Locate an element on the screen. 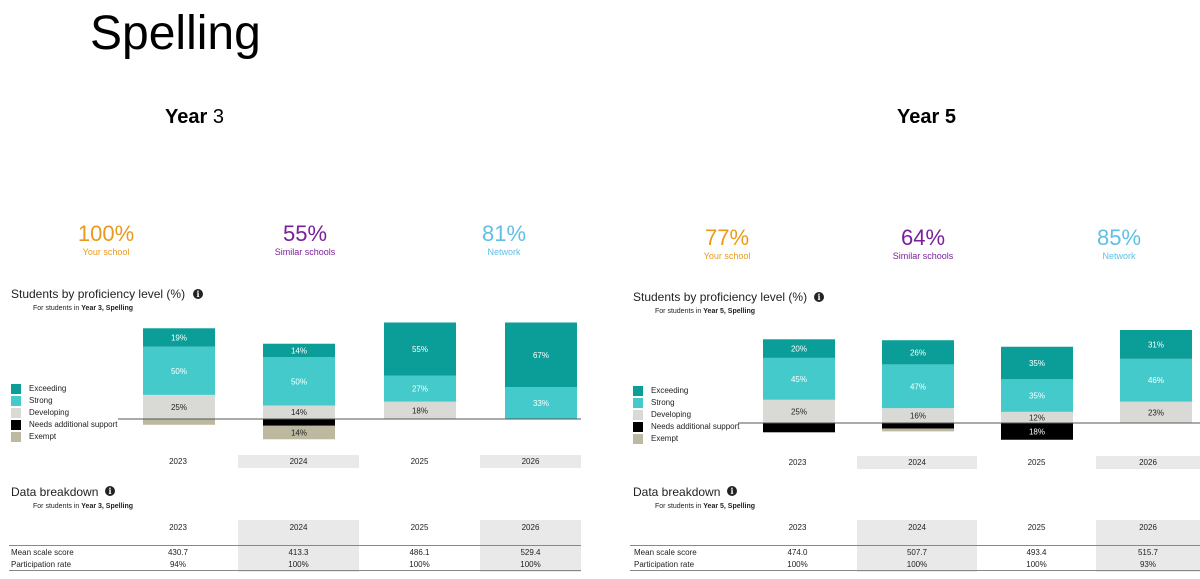 This screenshot has height=579, width=1200. row-label: Participation rate is located at coordinates (664, 564).